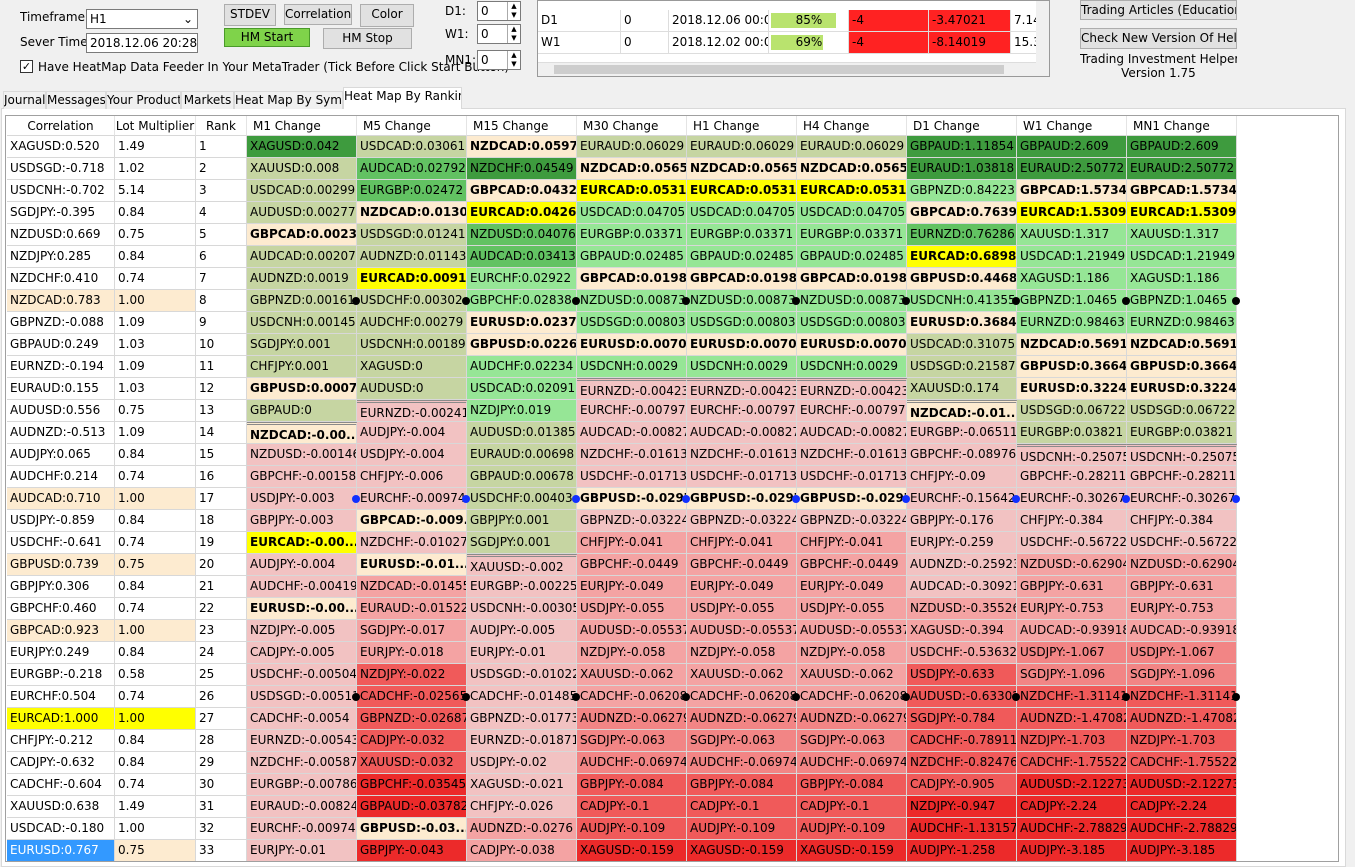 This screenshot has width=1355, height=867. What do you see at coordinates (155, 367) in the screenshot?
I see `cell: 1.09` at bounding box center [155, 367].